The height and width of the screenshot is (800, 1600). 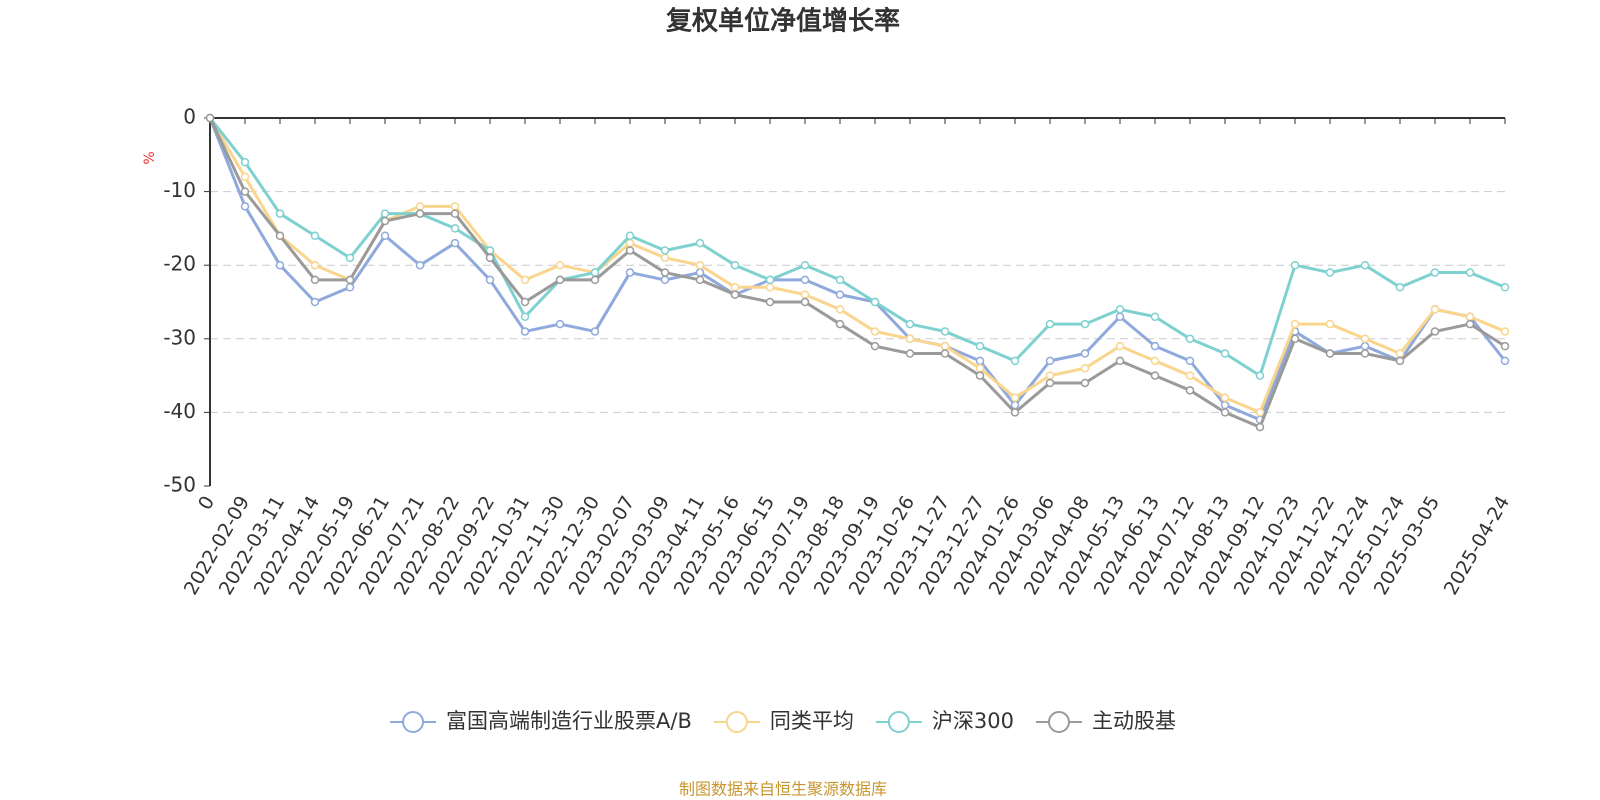 I want to click on legend: 富国高端制造行业股票A/B 同类平均 沪深300 主动股基, so click(x=783, y=721).